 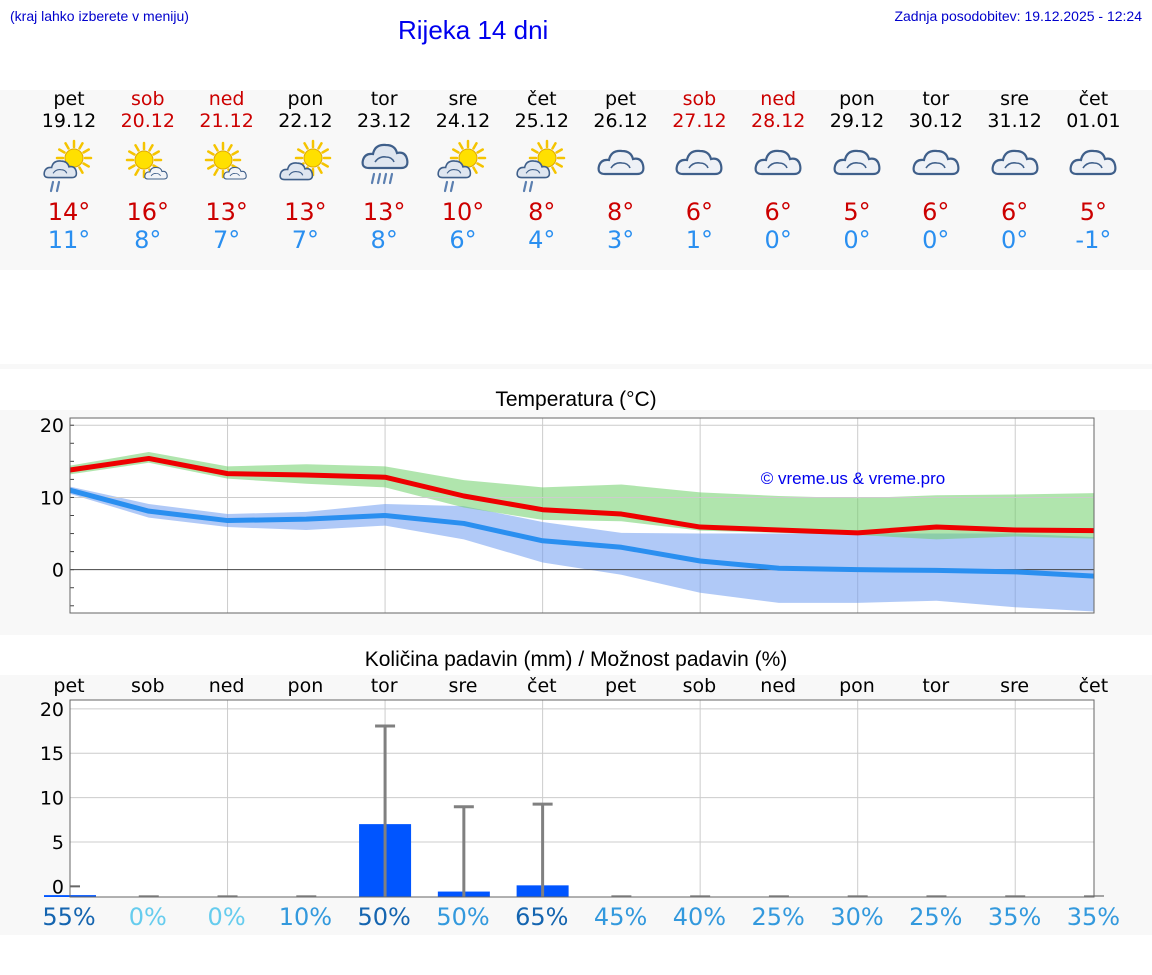 What do you see at coordinates (936, 917) in the screenshot?
I see `precipitation-chance: 25%` at bounding box center [936, 917].